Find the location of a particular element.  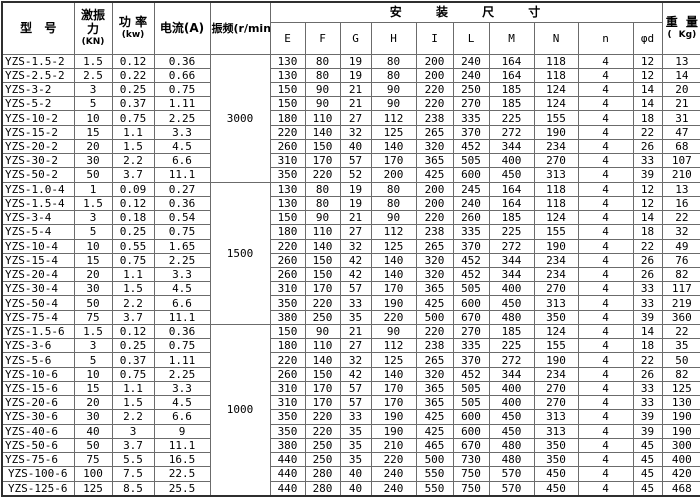

dim-H-cell: 80 is located at coordinates (393, 75).